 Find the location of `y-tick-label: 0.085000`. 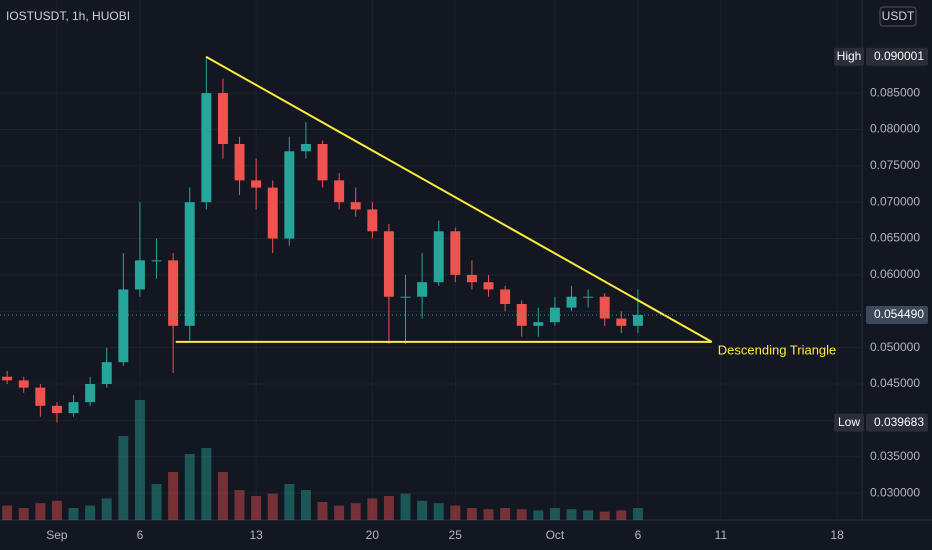

y-tick-label: 0.085000 is located at coordinates (895, 92).